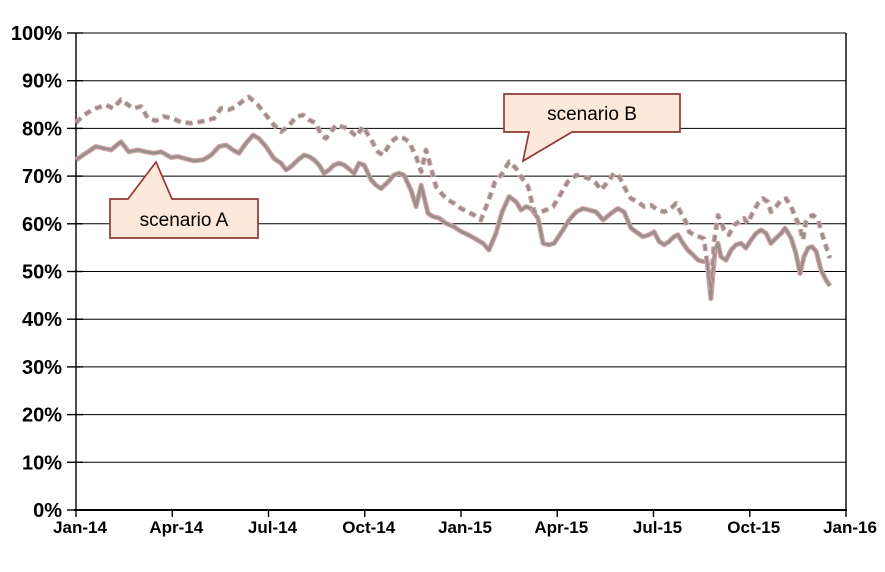 The width and height of the screenshot is (885, 572). Describe the element at coordinates (42, 416) in the screenshot. I see `y-tick-label: 20%` at that location.